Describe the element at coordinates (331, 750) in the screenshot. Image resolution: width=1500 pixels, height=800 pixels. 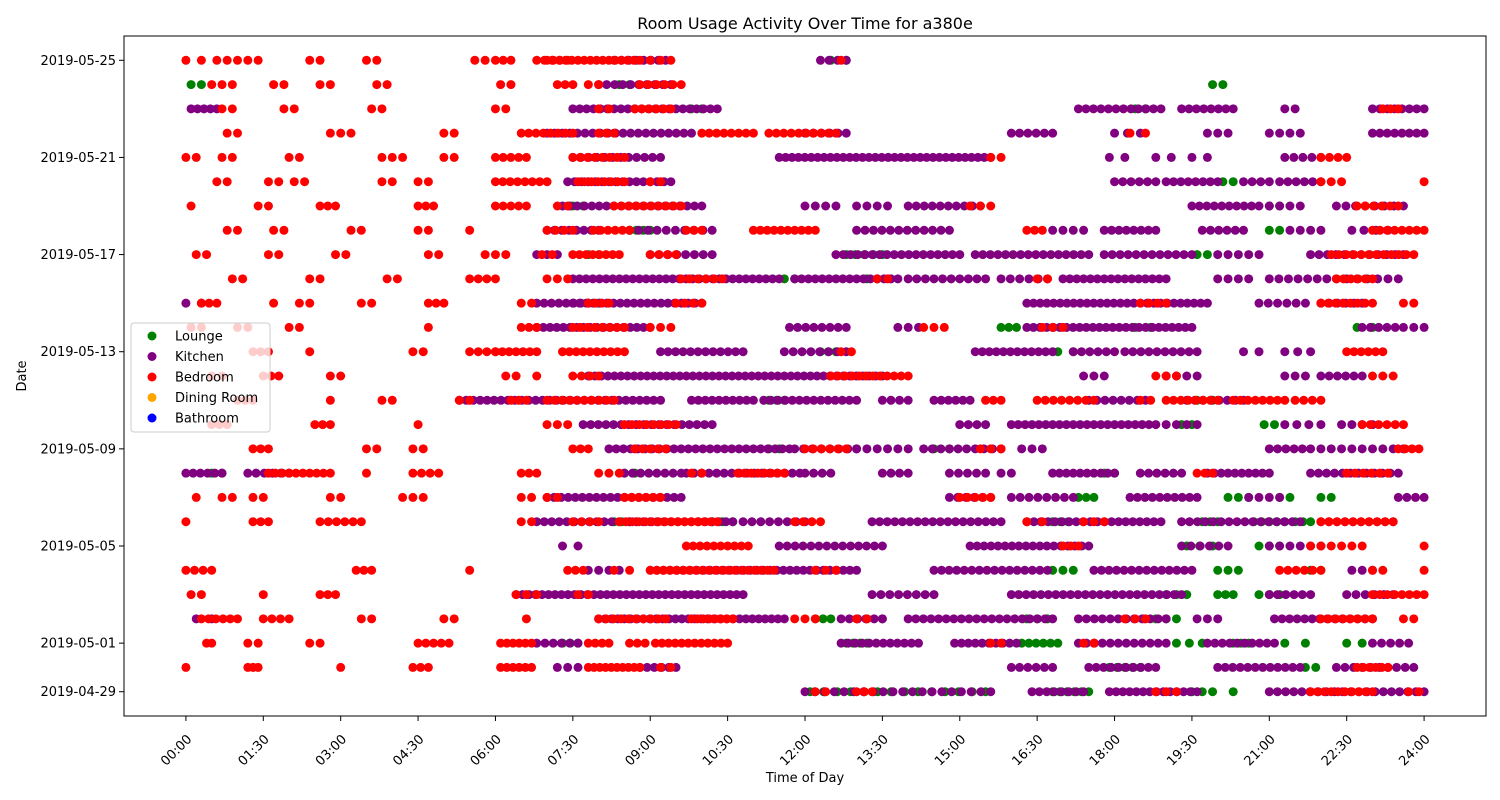
I see `x-tick-label: 03:00` at that location.